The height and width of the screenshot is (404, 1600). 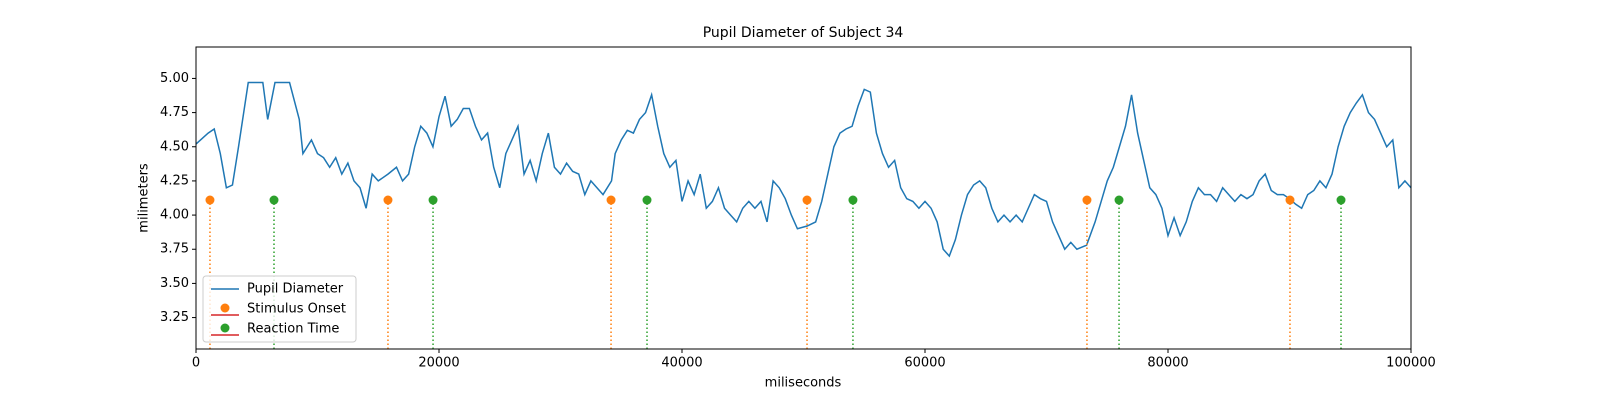 What do you see at coordinates (174, 180) in the screenshot?
I see `y-tick-label: 4.25` at bounding box center [174, 180].